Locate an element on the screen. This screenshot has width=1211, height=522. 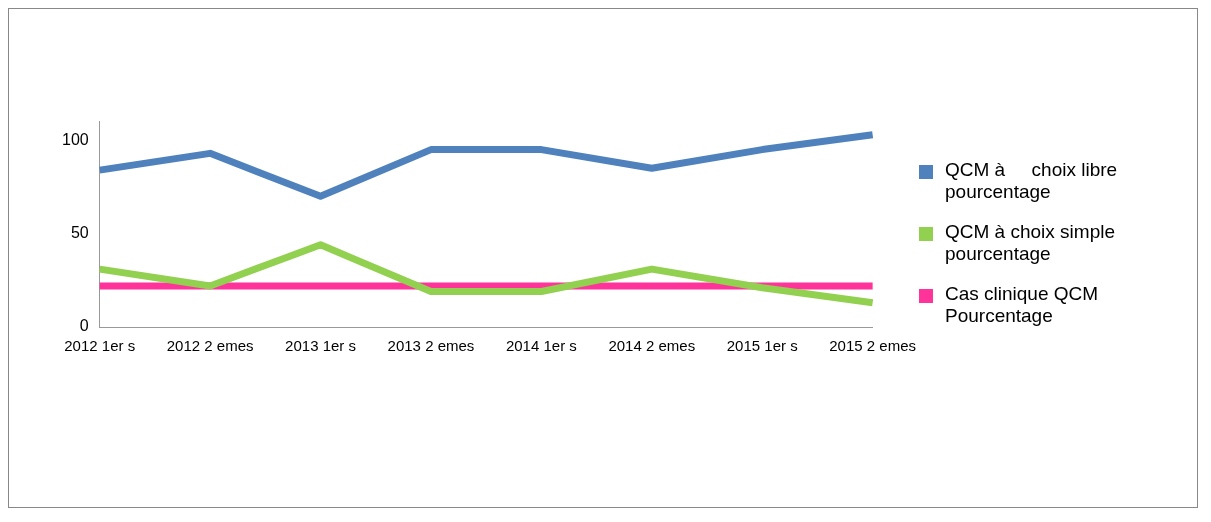
y-tick-label: 100 is located at coordinates (75, 139).